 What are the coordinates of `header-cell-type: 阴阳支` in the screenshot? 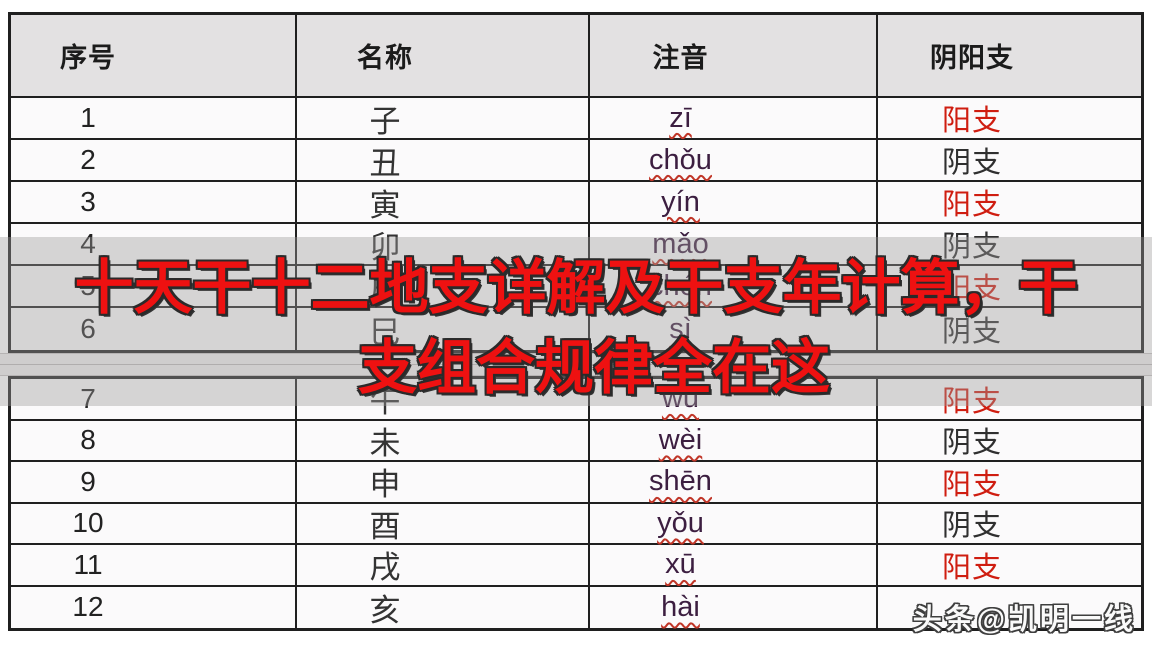 It's located at (1009, 56).